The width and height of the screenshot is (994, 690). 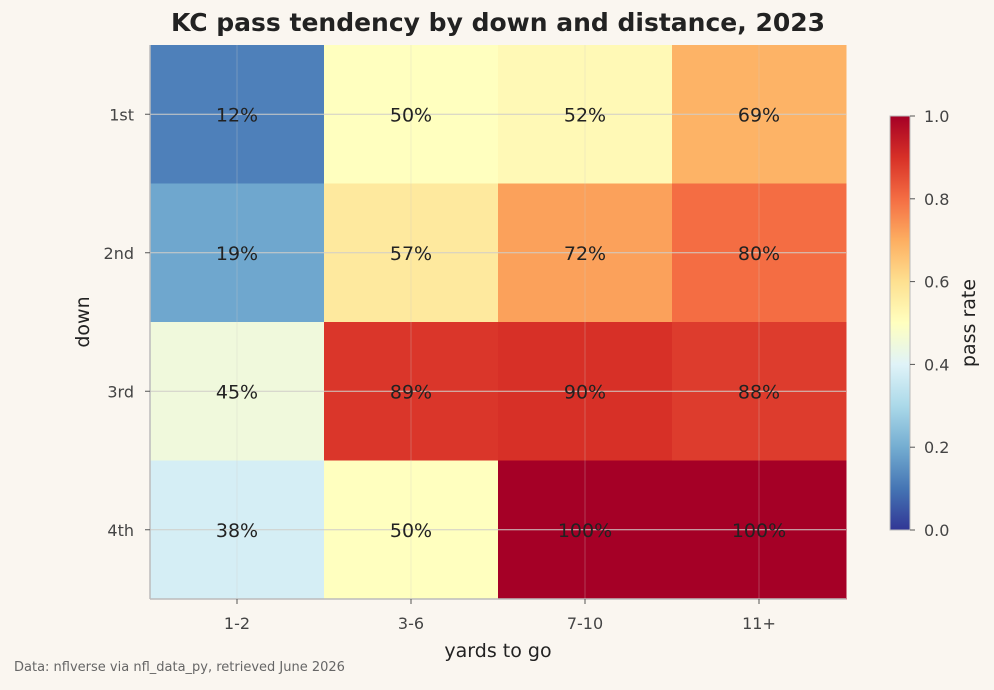 What do you see at coordinates (969, 323) in the screenshot?
I see `colorbar-label: pass rate` at bounding box center [969, 323].